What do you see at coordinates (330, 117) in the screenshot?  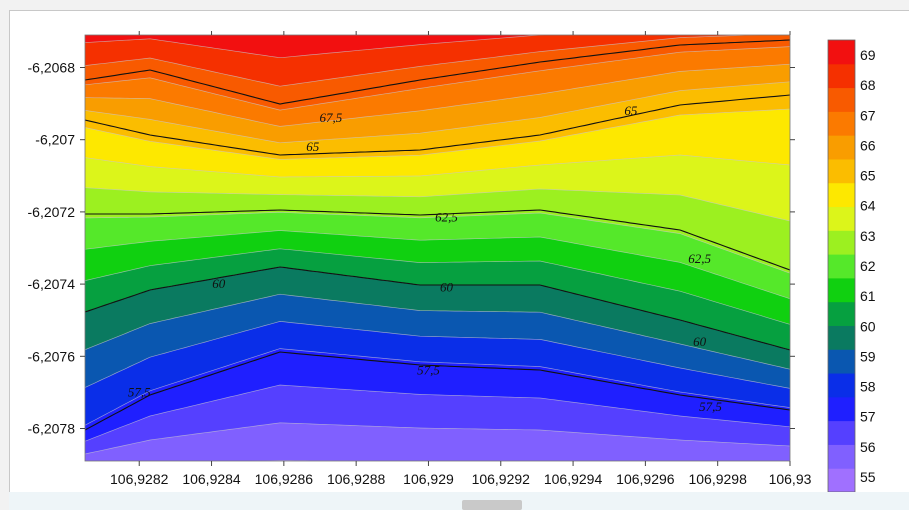 I see `contour-value-label: 67,5` at bounding box center [330, 117].